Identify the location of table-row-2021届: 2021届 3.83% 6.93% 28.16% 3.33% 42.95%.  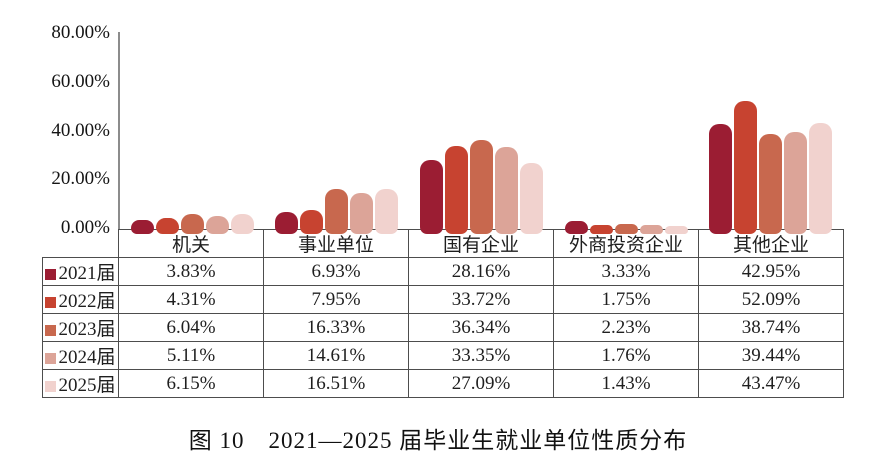
(443, 271).